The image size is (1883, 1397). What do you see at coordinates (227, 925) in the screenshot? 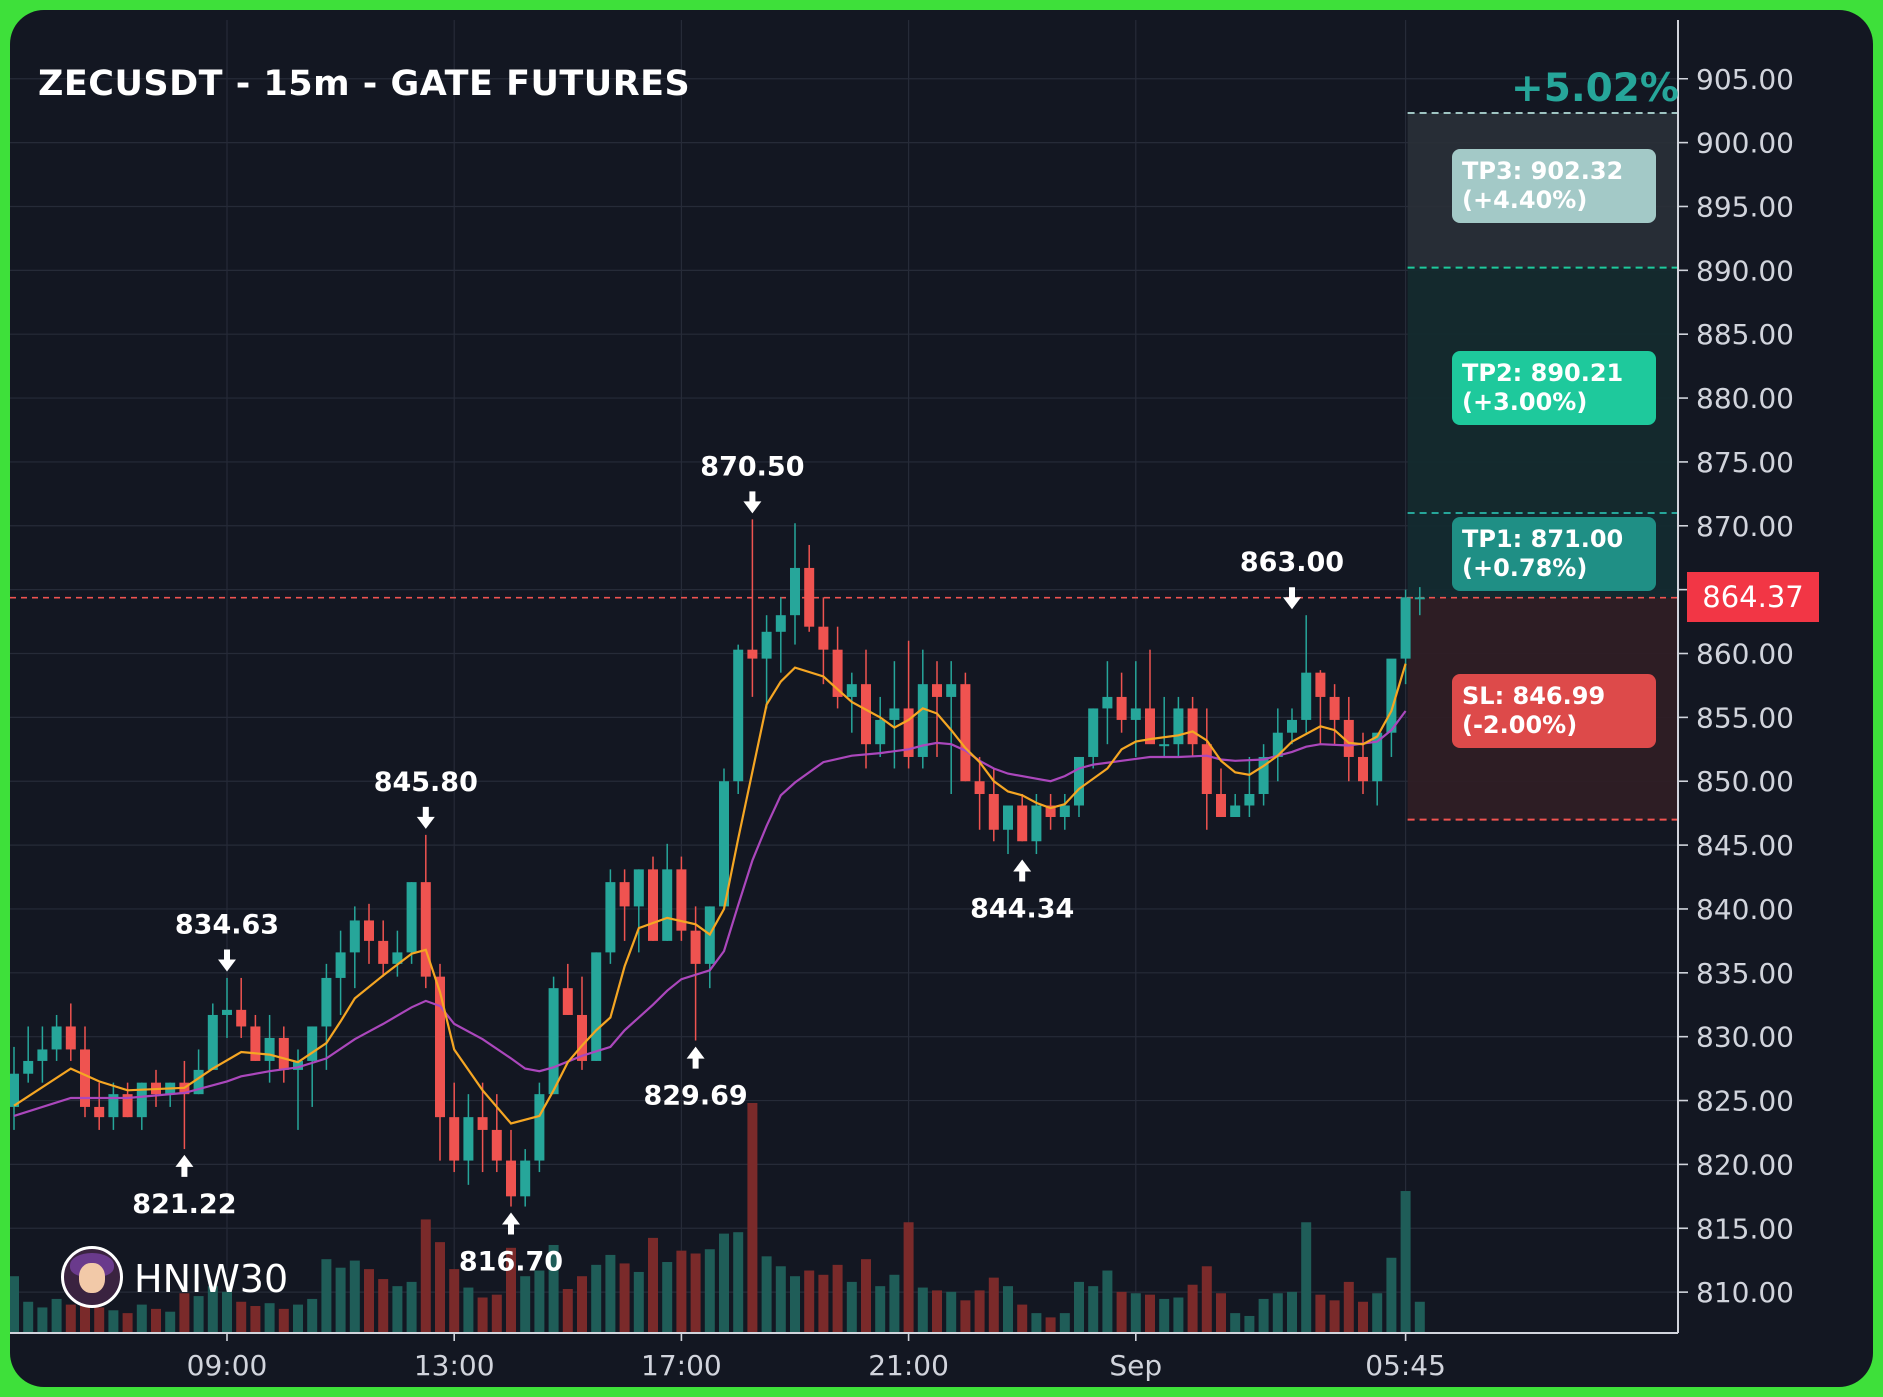
I see `swing-high-label: 834.63` at bounding box center [227, 925].